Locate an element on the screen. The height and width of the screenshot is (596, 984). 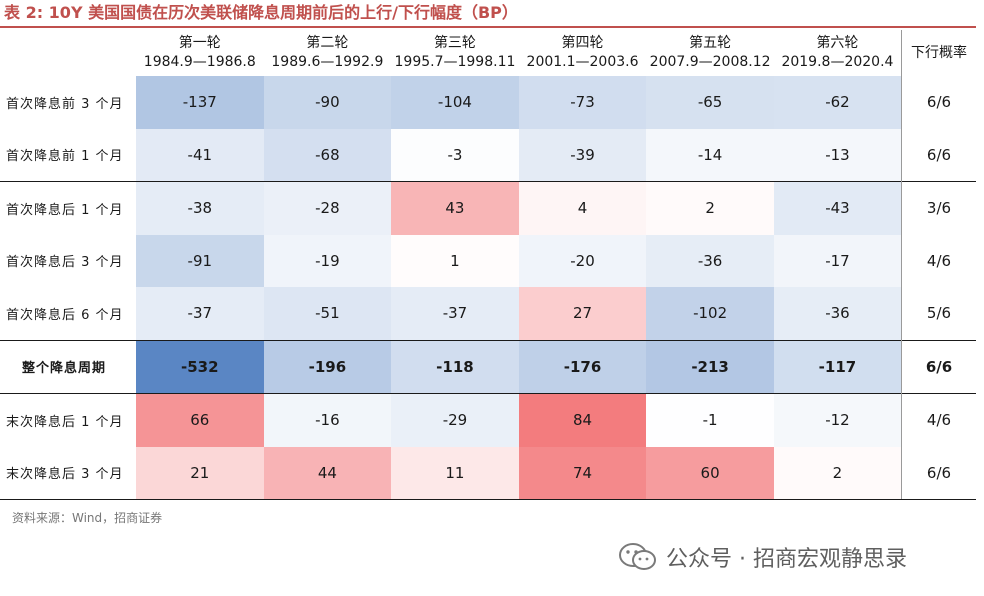
heatmap-cell: 21 is located at coordinates (200, 473).